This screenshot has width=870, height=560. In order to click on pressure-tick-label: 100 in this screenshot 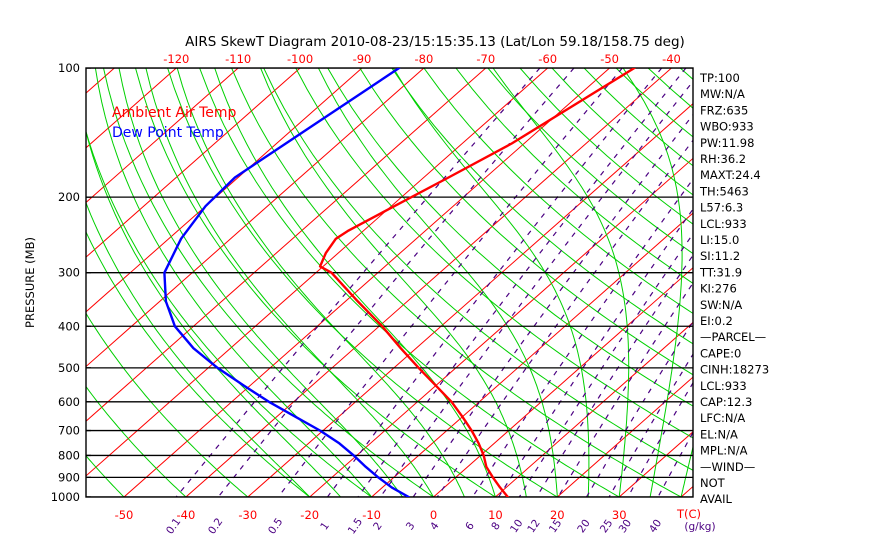, I will do `click(69, 68)`.